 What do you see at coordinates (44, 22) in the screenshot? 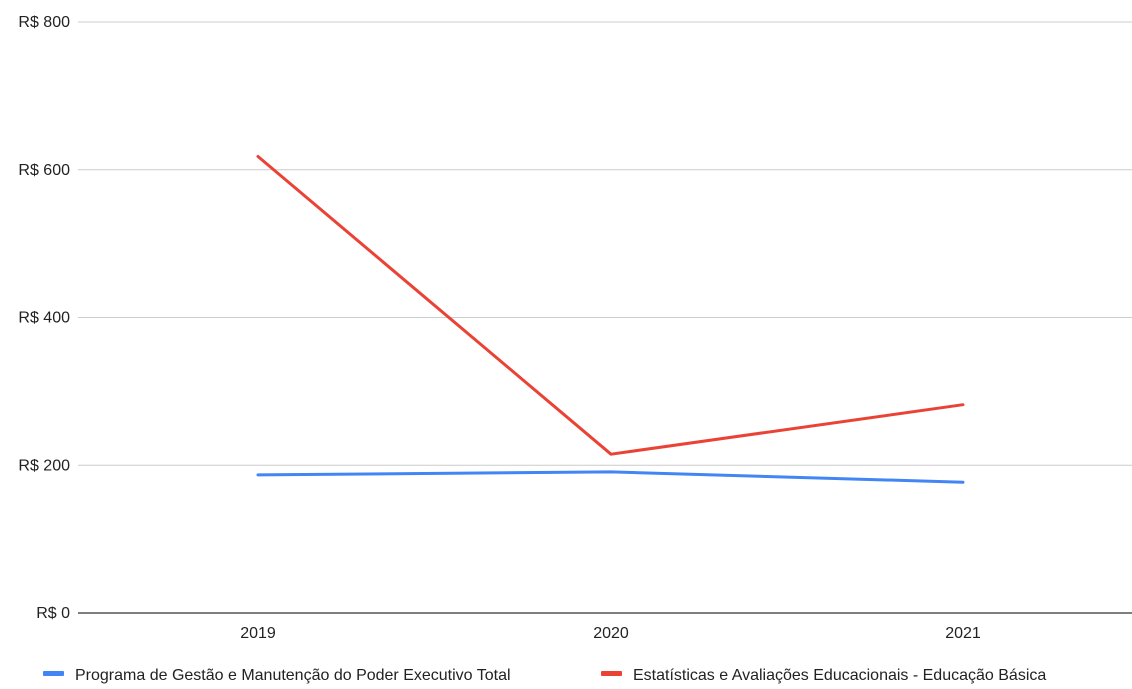
I see `y-tick-label: R$ 800` at bounding box center [44, 22].